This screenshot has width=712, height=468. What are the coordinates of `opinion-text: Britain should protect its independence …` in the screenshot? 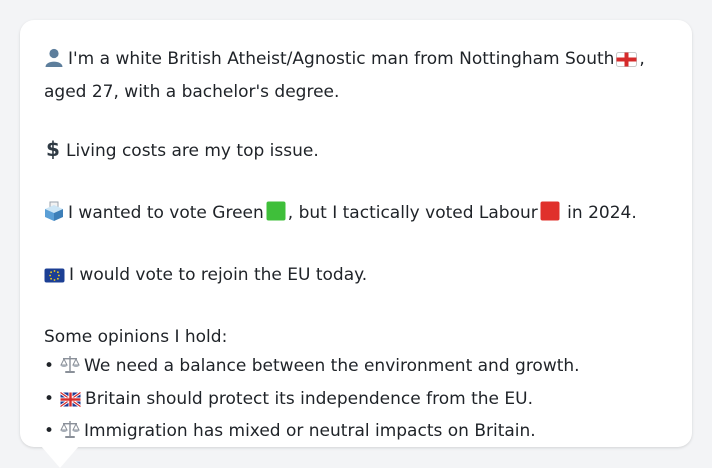 It's located at (309, 398).